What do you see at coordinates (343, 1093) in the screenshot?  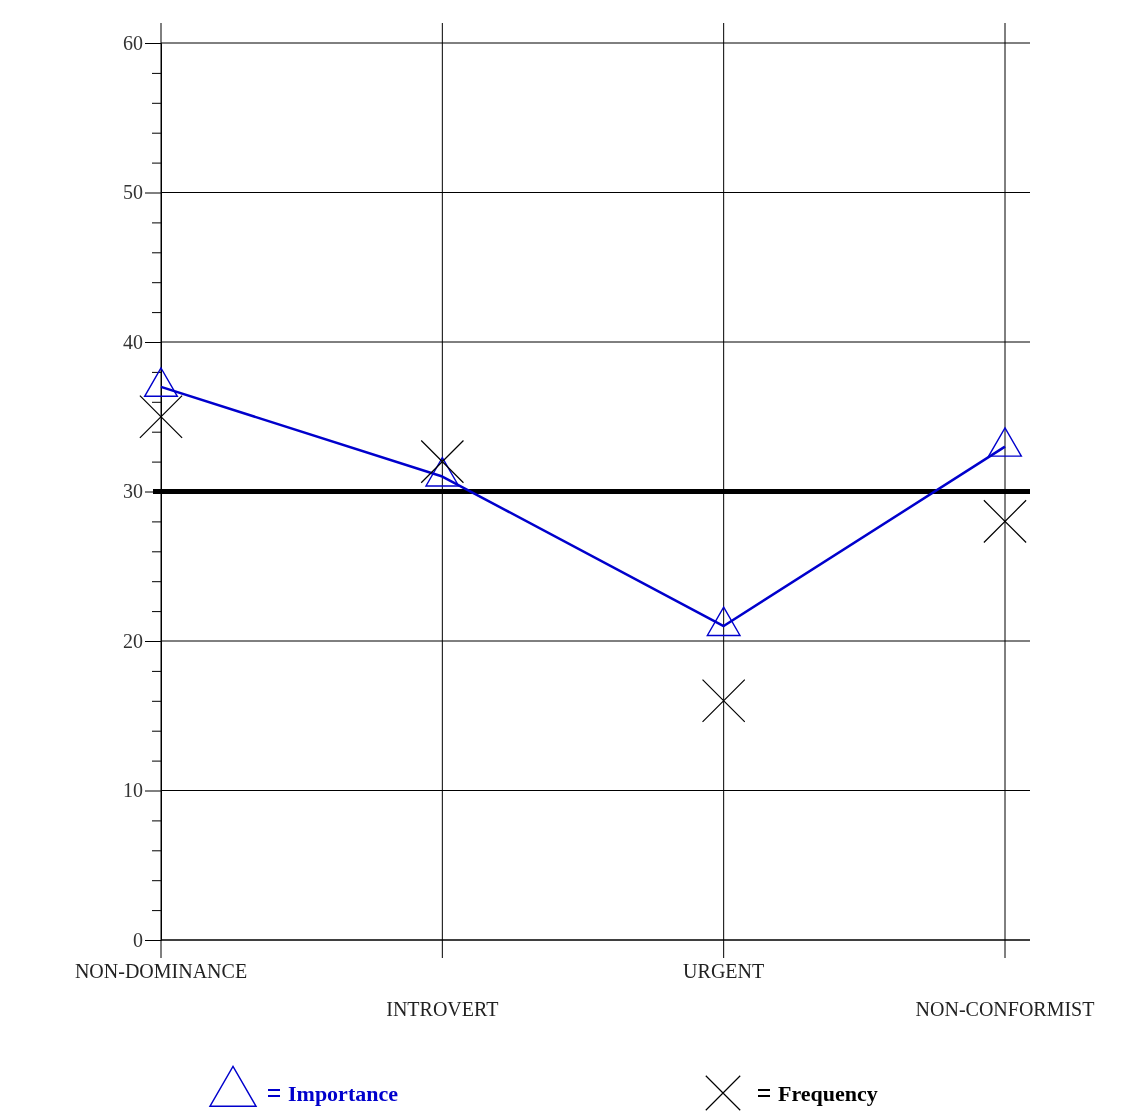 I see `legend-label: Importance` at bounding box center [343, 1093].